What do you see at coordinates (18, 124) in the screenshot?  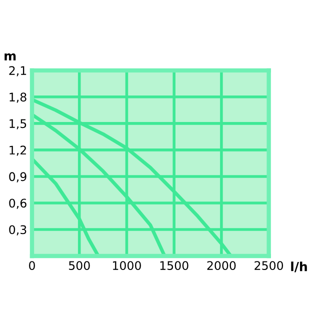 I see `y-tick-label: 1,5` at bounding box center [18, 124].